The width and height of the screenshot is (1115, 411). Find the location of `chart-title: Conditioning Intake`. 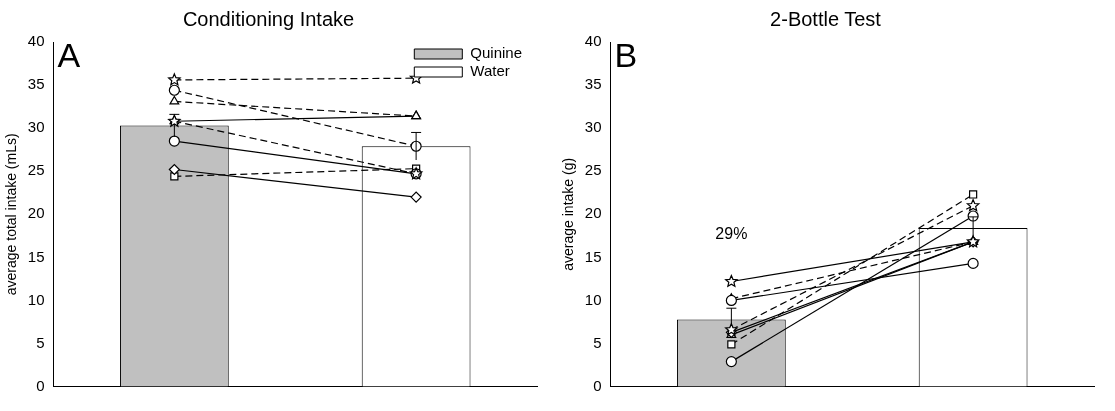

chart-title: Conditioning Intake is located at coordinates (268, 18).